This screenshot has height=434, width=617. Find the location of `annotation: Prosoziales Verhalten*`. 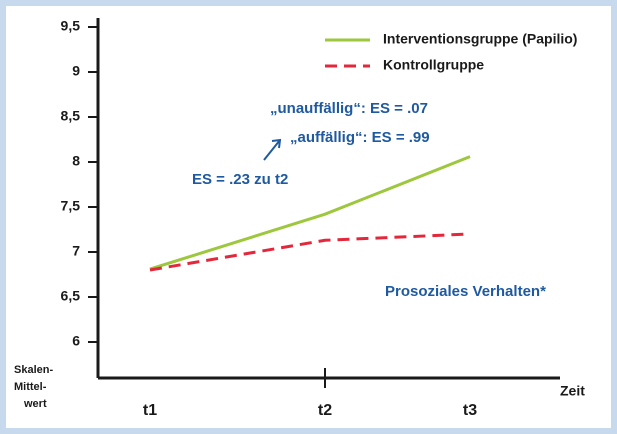

annotation: Prosoziales Verhalten* is located at coordinates (465, 291).